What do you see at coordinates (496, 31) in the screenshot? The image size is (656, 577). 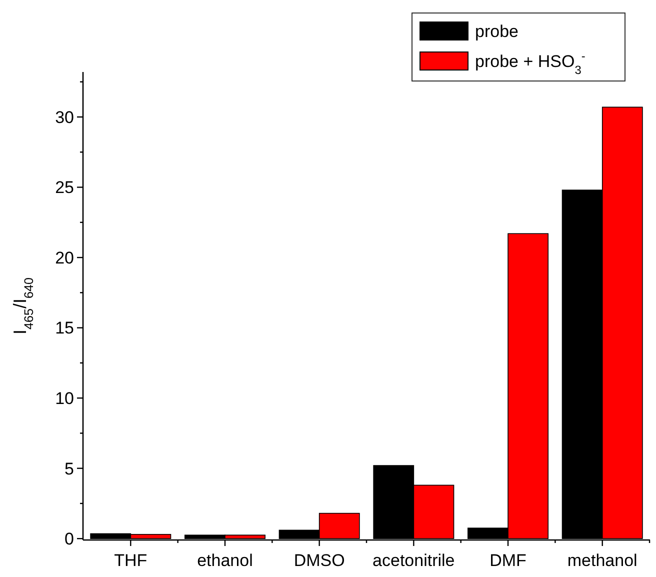 I see `legend-label: probe` at bounding box center [496, 31].